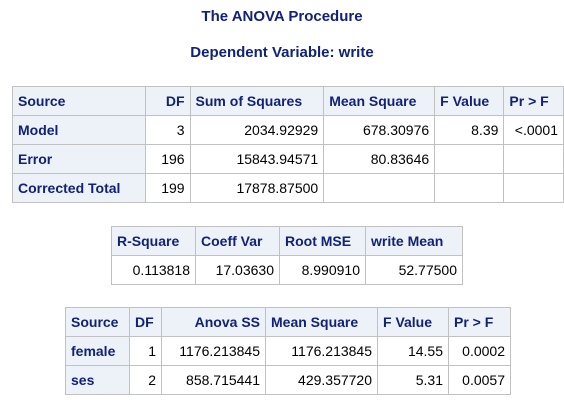 The width and height of the screenshot is (564, 406). What do you see at coordinates (79, 130) in the screenshot?
I see `row-header: Model` at bounding box center [79, 130].